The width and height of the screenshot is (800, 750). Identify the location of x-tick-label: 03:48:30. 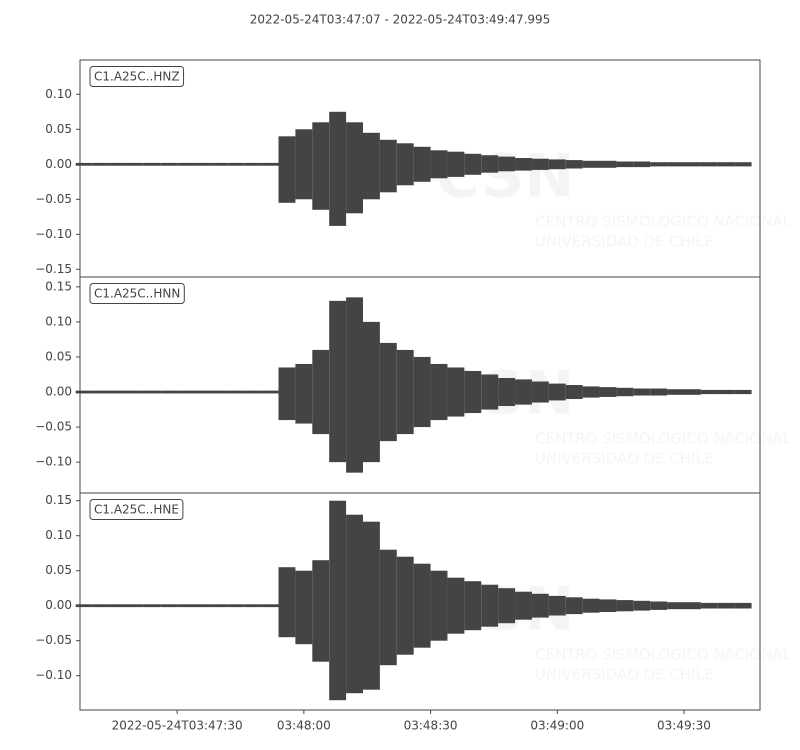
(431, 726).